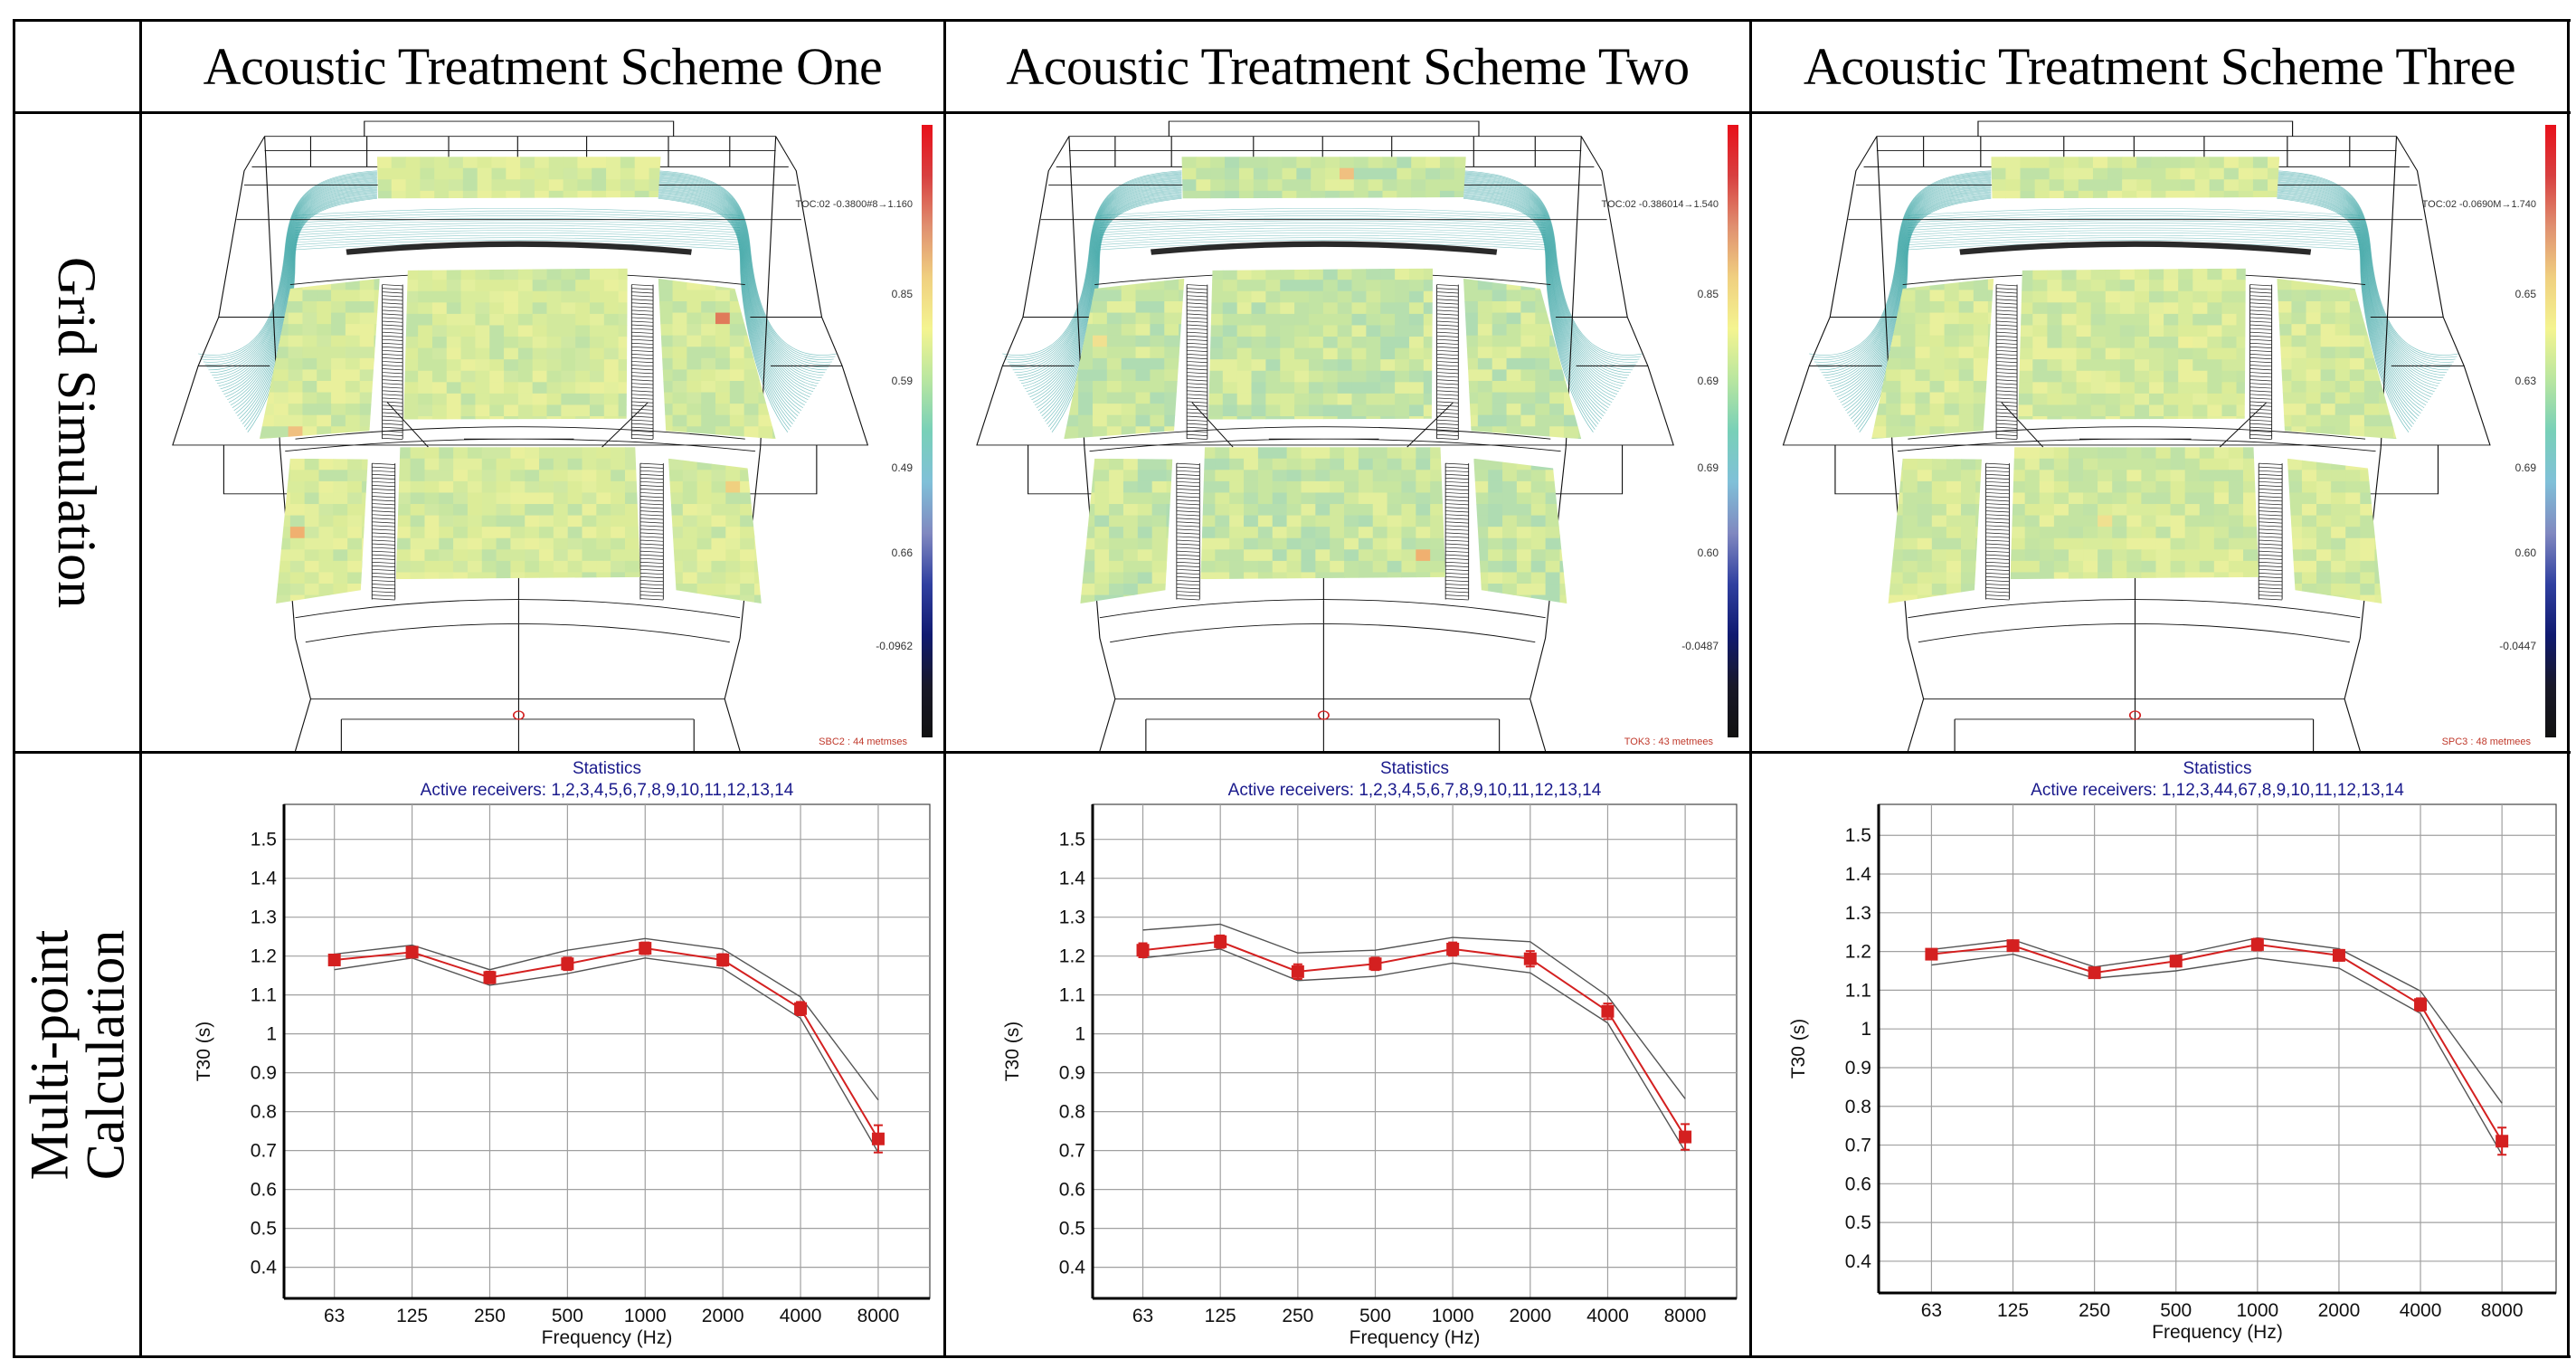 This screenshot has height=1359, width=2576. What do you see at coordinates (490, 977) in the screenshot?
I see `data-point-marker` at bounding box center [490, 977].